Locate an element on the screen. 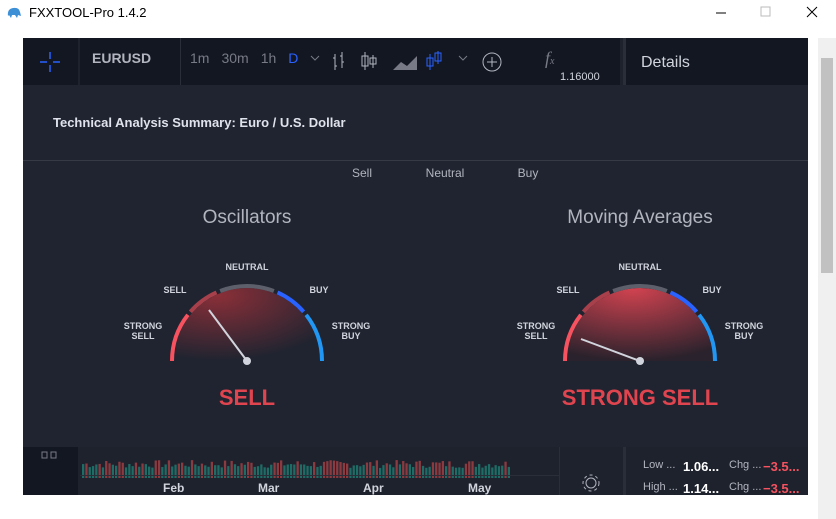  gauge-hub is located at coordinates (247, 361).